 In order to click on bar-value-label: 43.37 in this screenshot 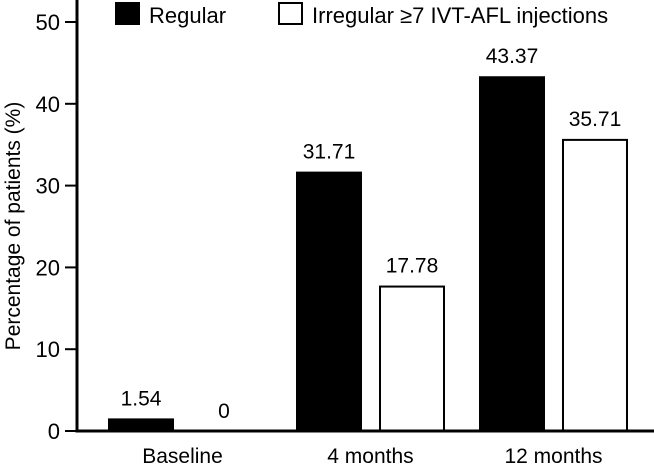, I will do `click(512, 56)`.